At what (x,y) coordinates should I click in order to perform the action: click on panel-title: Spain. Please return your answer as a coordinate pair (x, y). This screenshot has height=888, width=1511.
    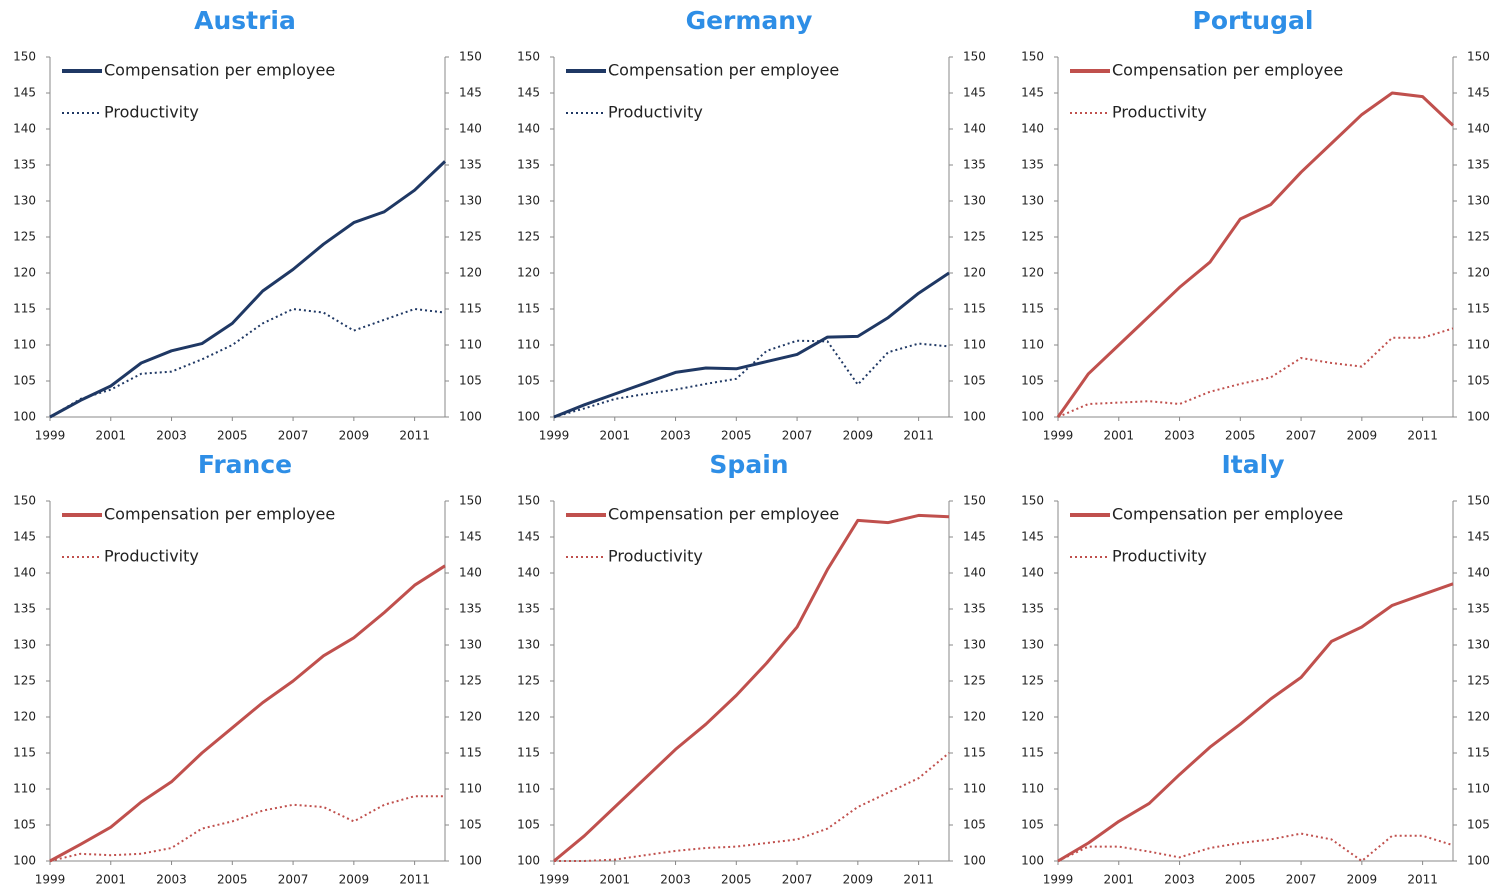
    Looking at the image, I should click on (748, 464).